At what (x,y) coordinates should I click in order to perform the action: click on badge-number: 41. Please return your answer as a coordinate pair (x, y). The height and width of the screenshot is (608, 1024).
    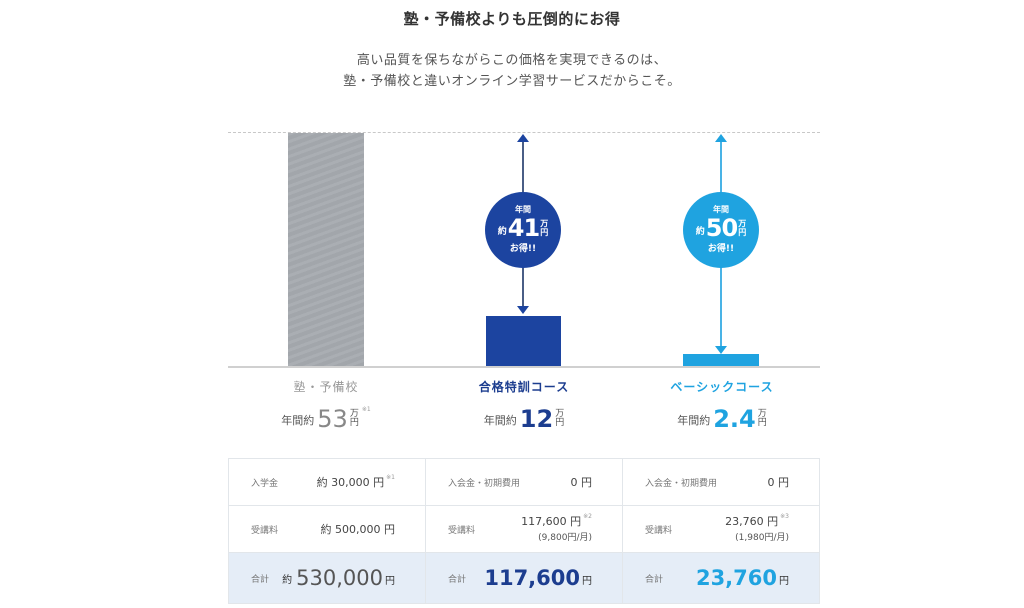
    Looking at the image, I should click on (523, 228).